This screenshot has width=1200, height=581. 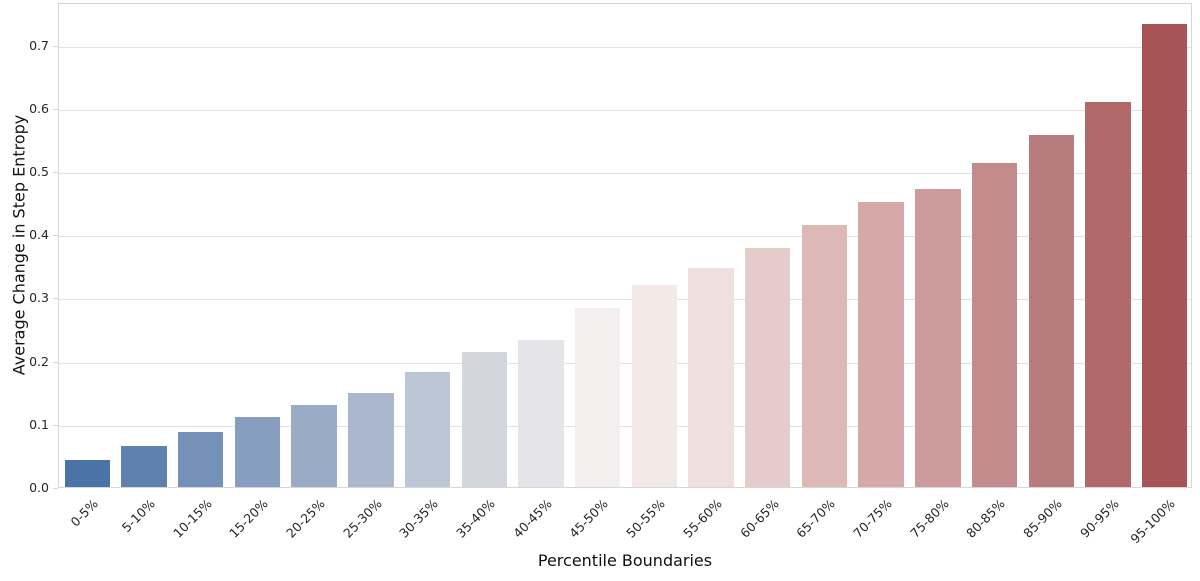 What do you see at coordinates (144, 466) in the screenshot?
I see `bar-5-10%` at bounding box center [144, 466].